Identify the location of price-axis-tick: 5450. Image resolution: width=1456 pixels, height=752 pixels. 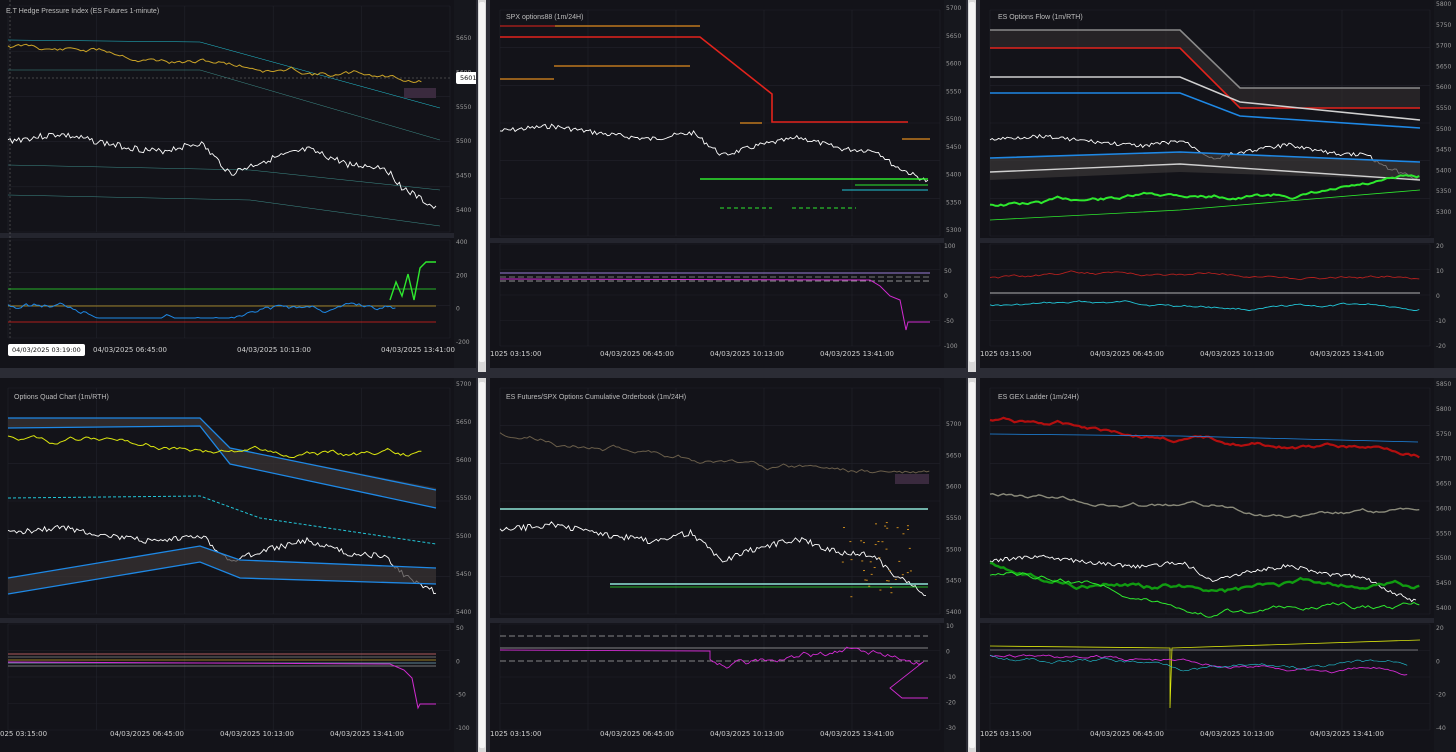
(1443, 150).